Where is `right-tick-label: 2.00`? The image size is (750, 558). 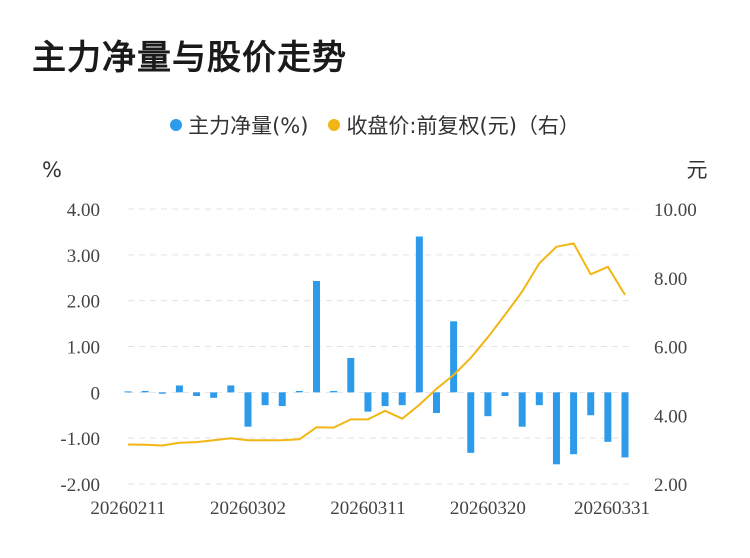
right-tick-label: 2.00 is located at coordinates (670, 485).